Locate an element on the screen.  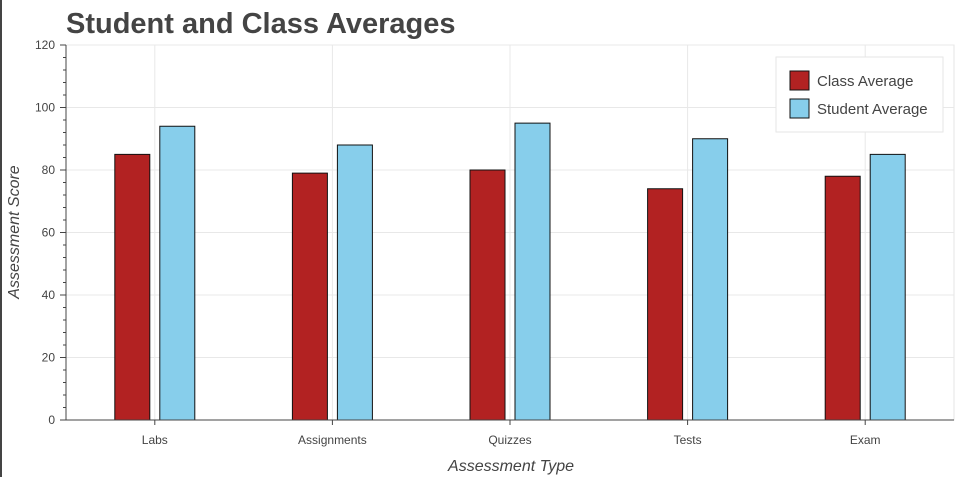
bar-class-average-labs is located at coordinates (132, 287).